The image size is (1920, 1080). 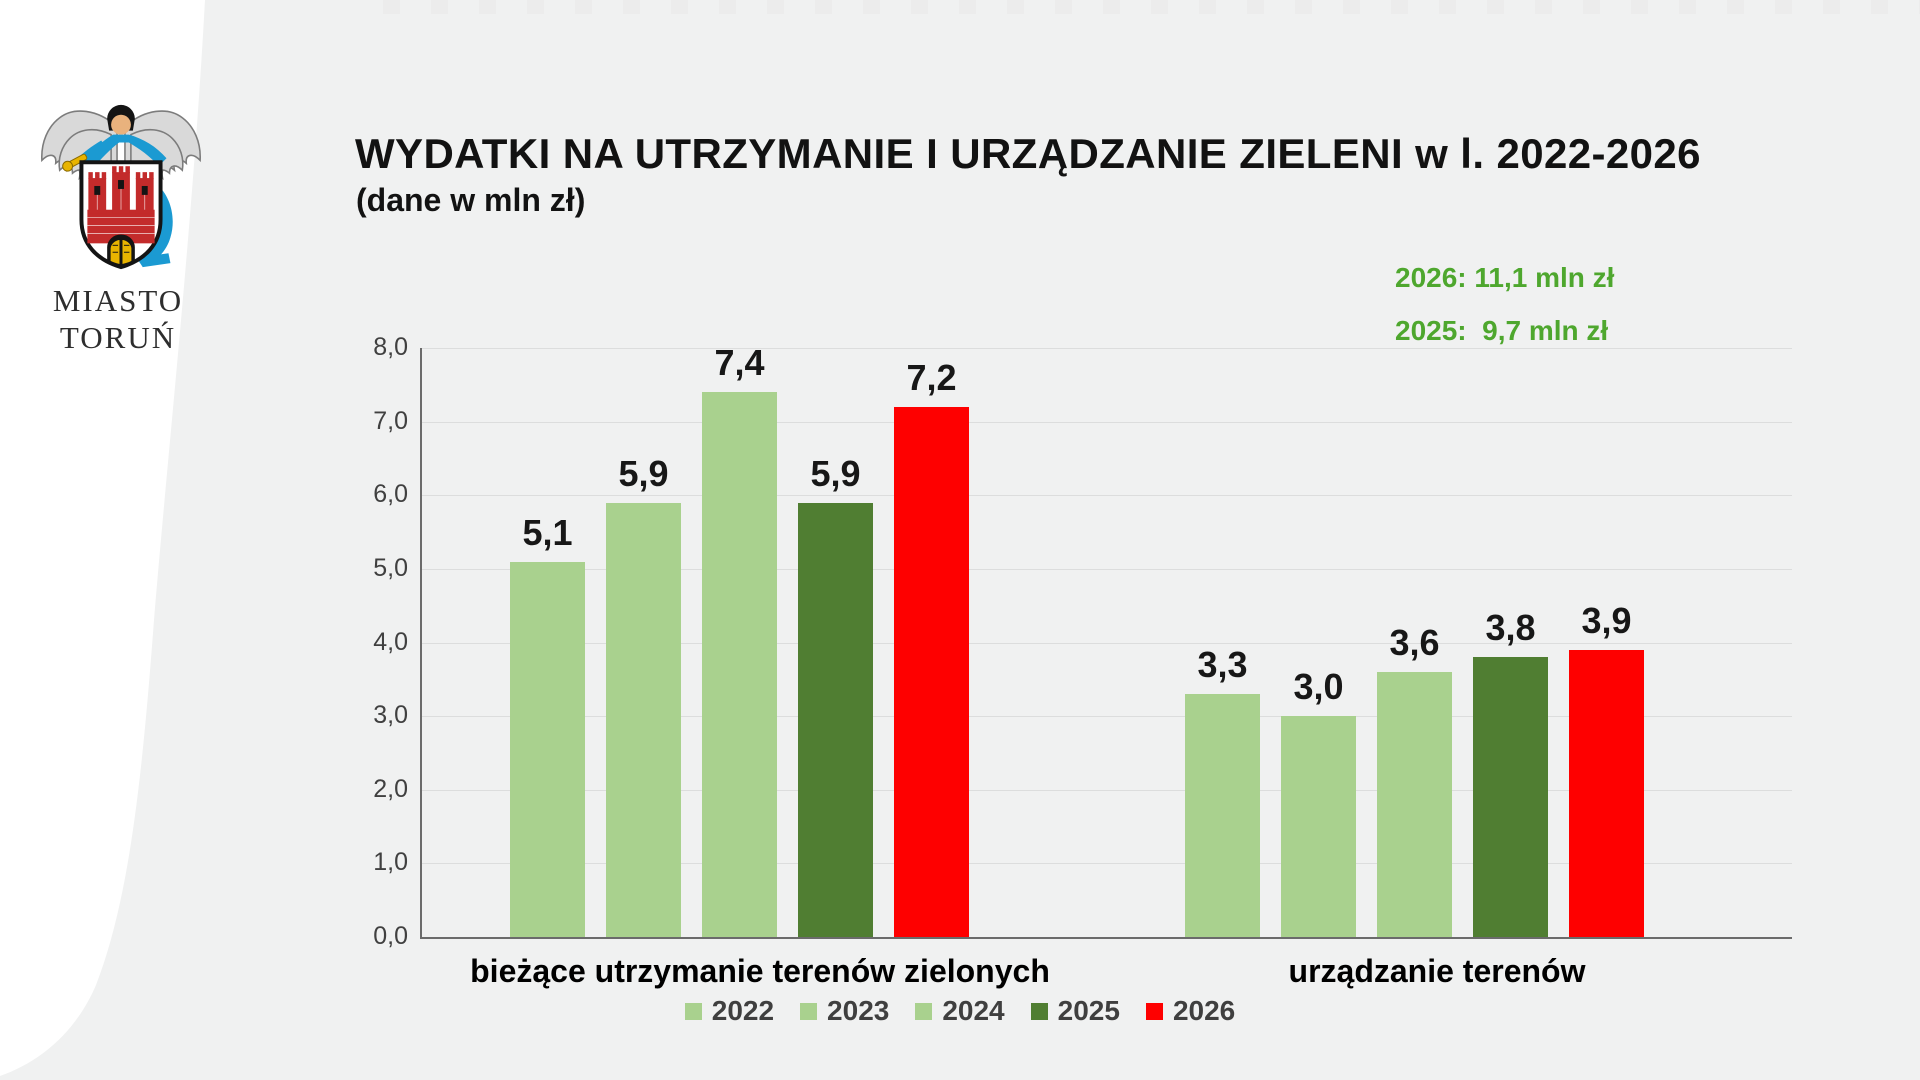 What do you see at coordinates (1414, 642) in the screenshot?
I see `bar-value-2024-group2: 3,6` at bounding box center [1414, 642].